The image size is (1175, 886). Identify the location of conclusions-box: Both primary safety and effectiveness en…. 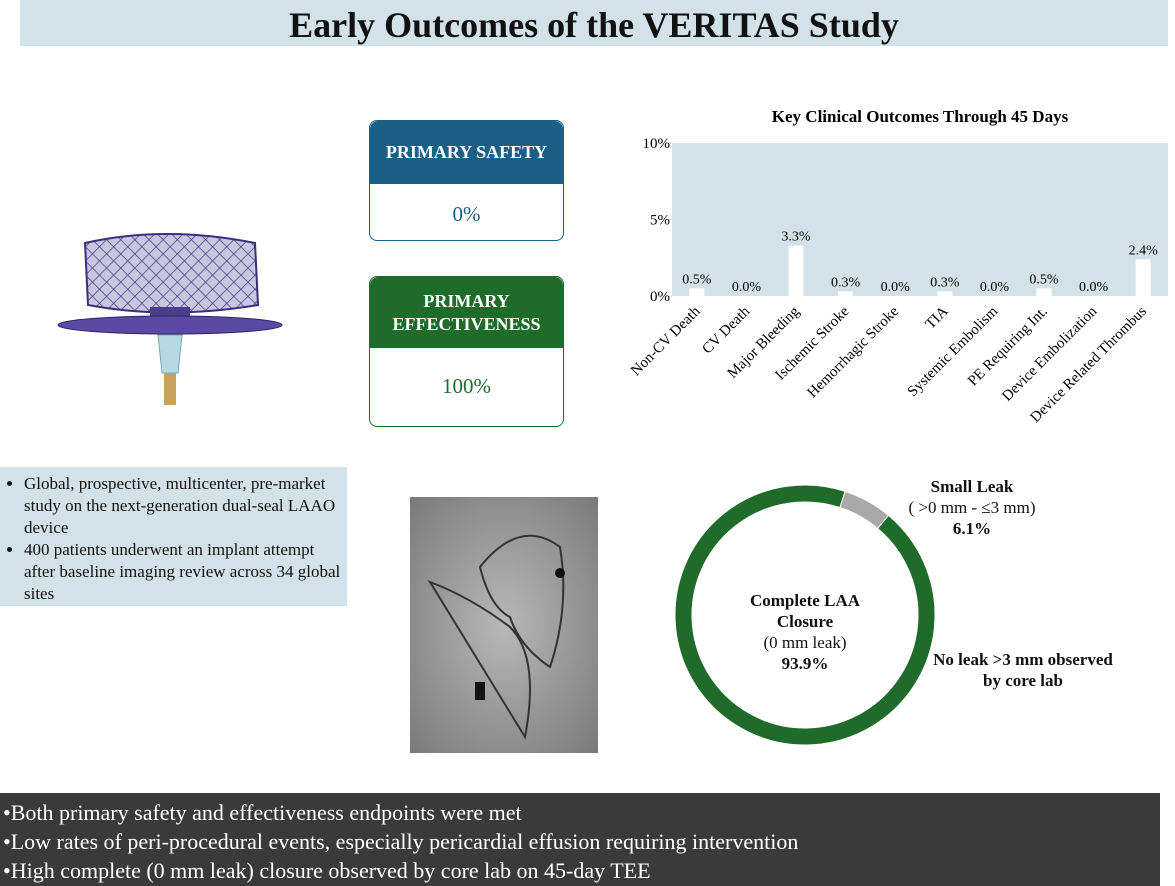
(580, 839).